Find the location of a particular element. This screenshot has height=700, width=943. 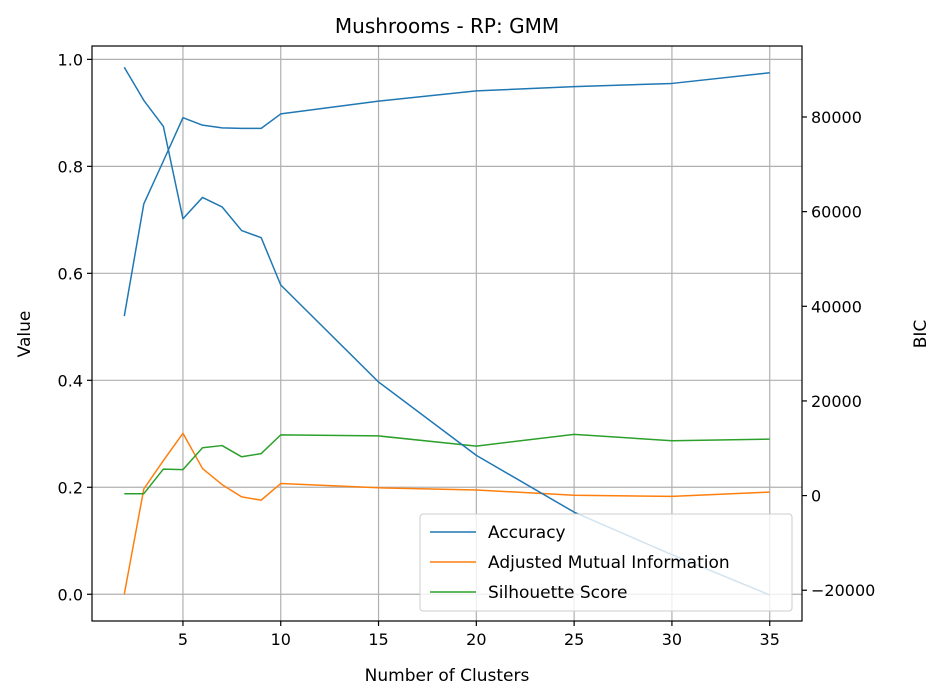

x-tick-label: 15 is located at coordinates (378, 639).